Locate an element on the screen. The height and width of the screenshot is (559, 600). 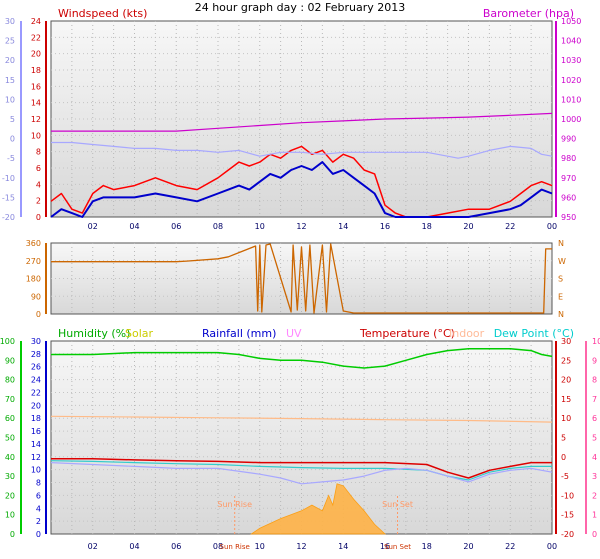
compass-tick-label: E is located at coordinates (560, 296).